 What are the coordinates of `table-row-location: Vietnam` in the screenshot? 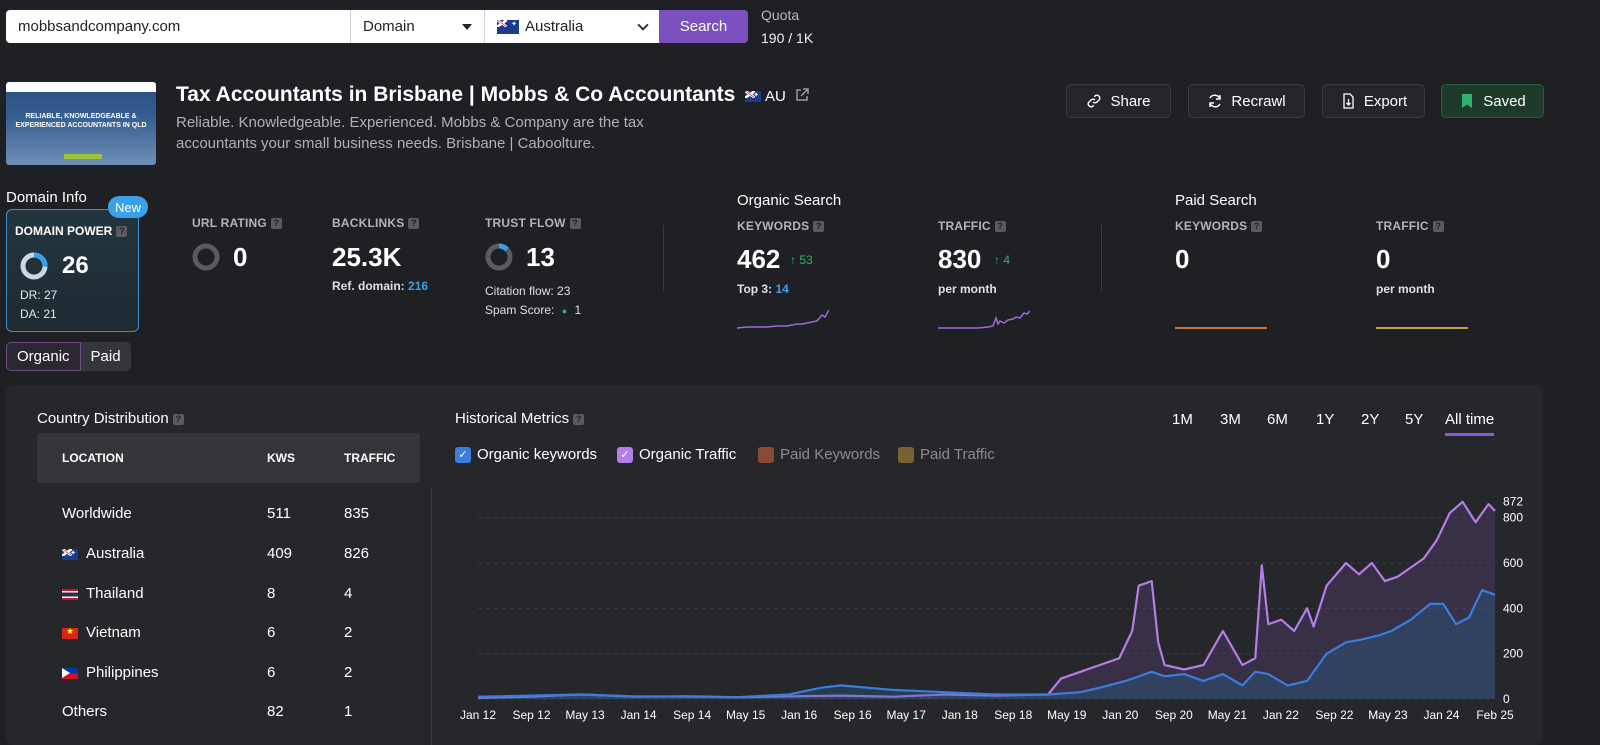 It's located at (101, 632).